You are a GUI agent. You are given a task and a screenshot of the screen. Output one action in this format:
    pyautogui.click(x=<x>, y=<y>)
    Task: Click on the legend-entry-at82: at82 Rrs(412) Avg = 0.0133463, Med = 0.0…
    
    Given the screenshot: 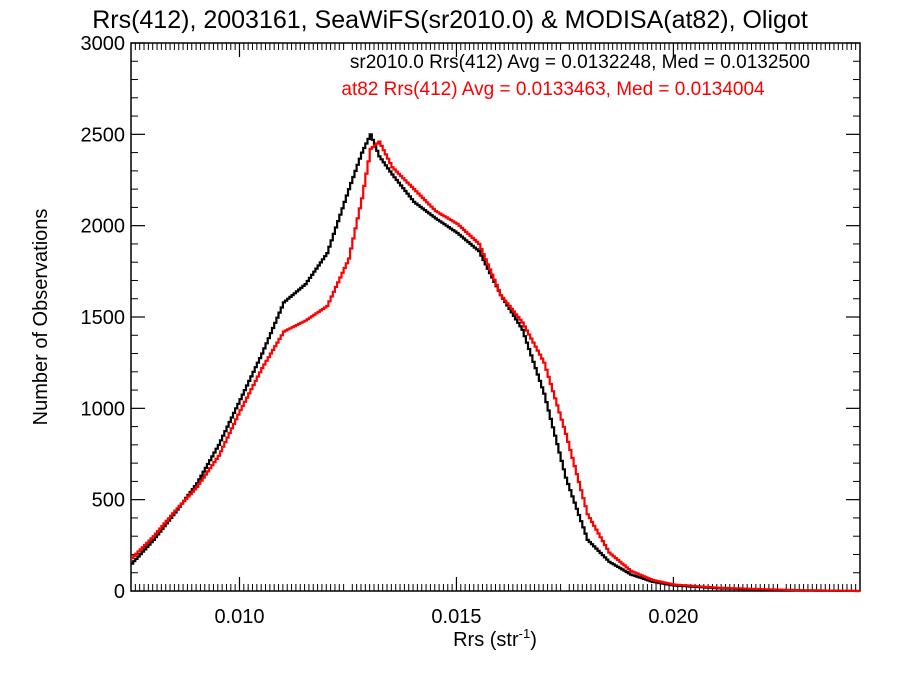 What is the action you would take?
    pyautogui.click(x=553, y=89)
    